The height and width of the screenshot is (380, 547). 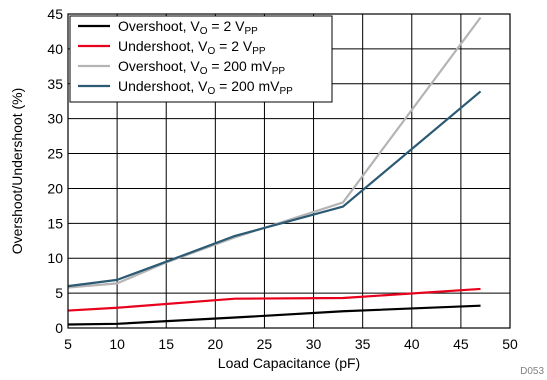 What do you see at coordinates (55, 171) in the screenshot?
I see `y-axis-ticks: 0 5 10 15 20 25 30 35 40 45` at bounding box center [55, 171].